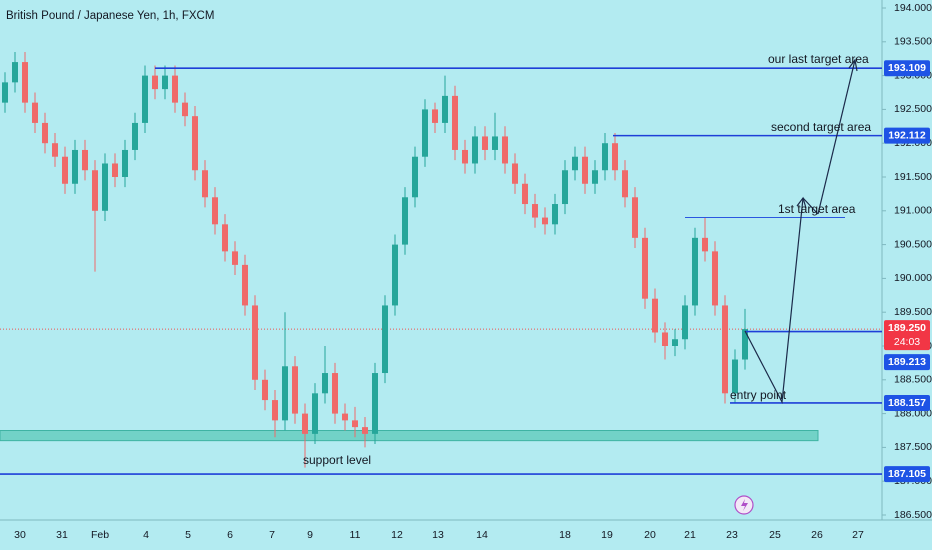  Describe the element at coordinates (110, 16) in the screenshot. I see `chart-title: British Pound / Japanese Yen, 1h, FXCM` at that location.